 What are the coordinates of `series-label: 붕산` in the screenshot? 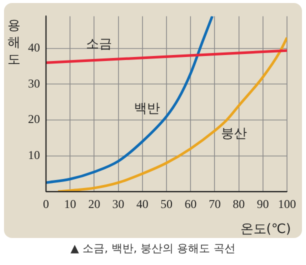 It's located at (233, 134).